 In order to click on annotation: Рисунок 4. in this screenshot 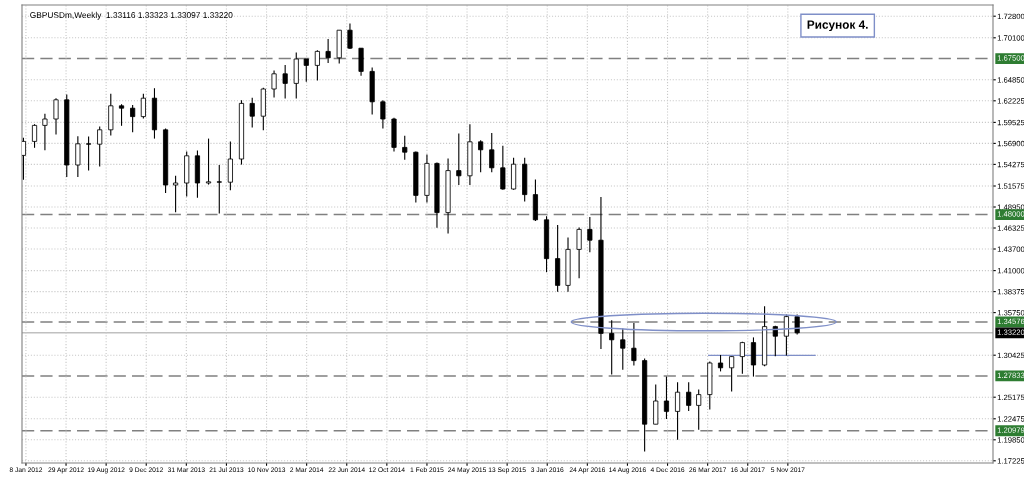, I will do `click(837, 26)`.